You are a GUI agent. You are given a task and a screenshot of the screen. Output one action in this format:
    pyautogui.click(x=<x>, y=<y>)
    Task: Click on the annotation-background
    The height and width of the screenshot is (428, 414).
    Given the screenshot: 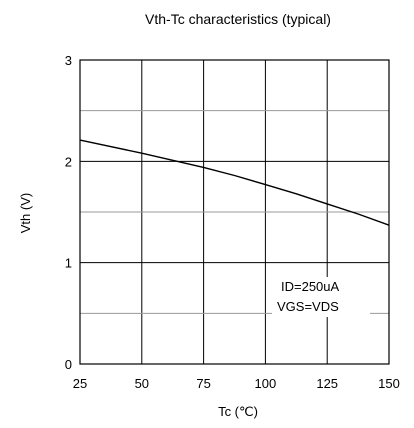 What is the action you would take?
    pyautogui.click(x=321, y=297)
    